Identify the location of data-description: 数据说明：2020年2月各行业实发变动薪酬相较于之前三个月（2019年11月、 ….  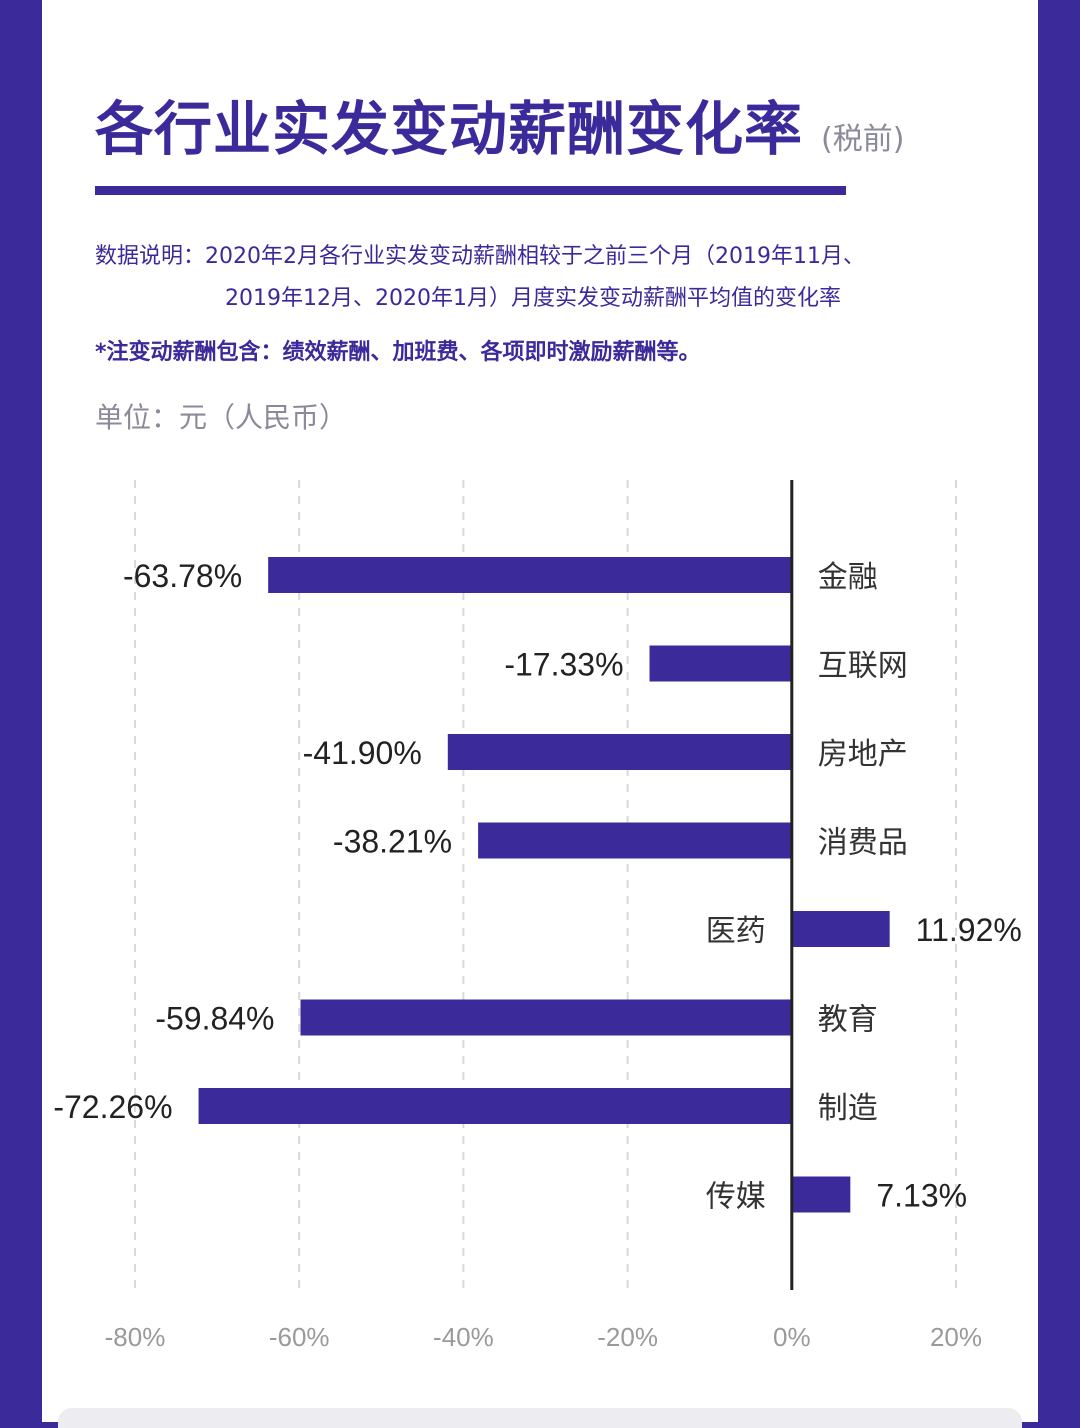
(545, 278).